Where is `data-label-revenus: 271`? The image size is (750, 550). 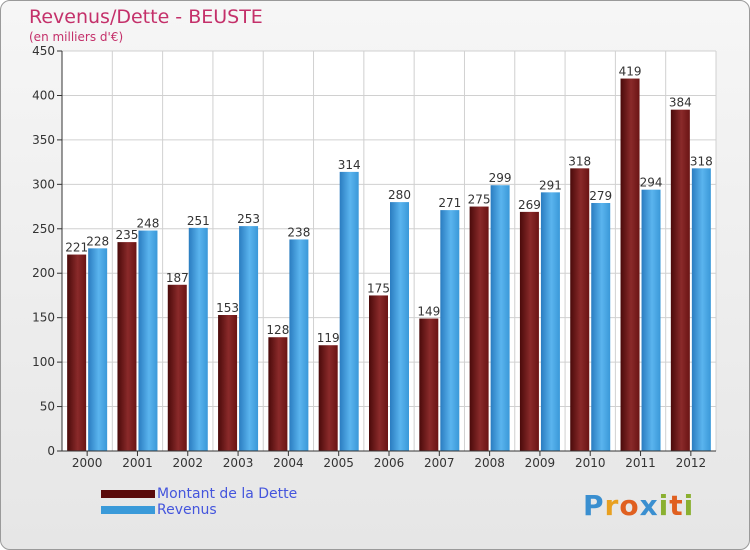 data-label-revenus: 271 is located at coordinates (449, 203).